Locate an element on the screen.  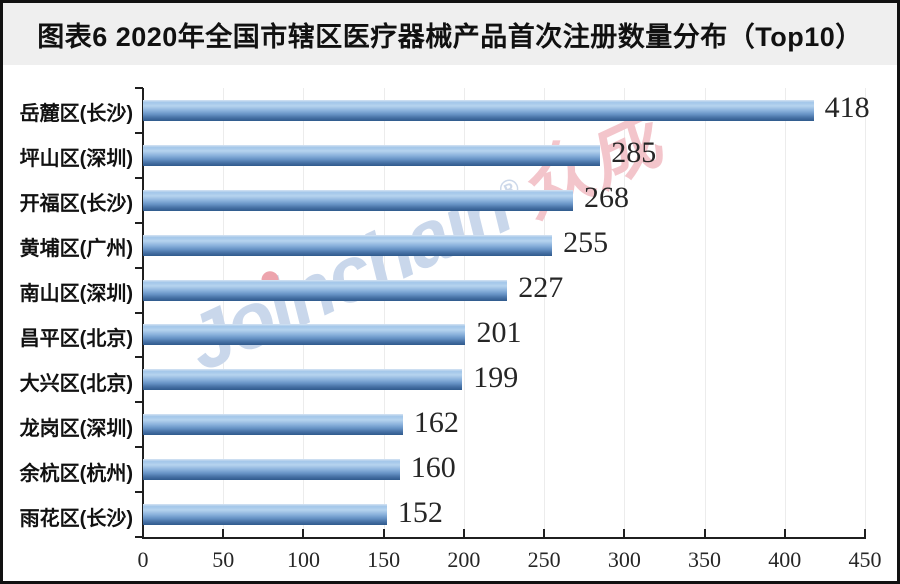
category-label: 南山区(深圳) is located at coordinates (76, 294).